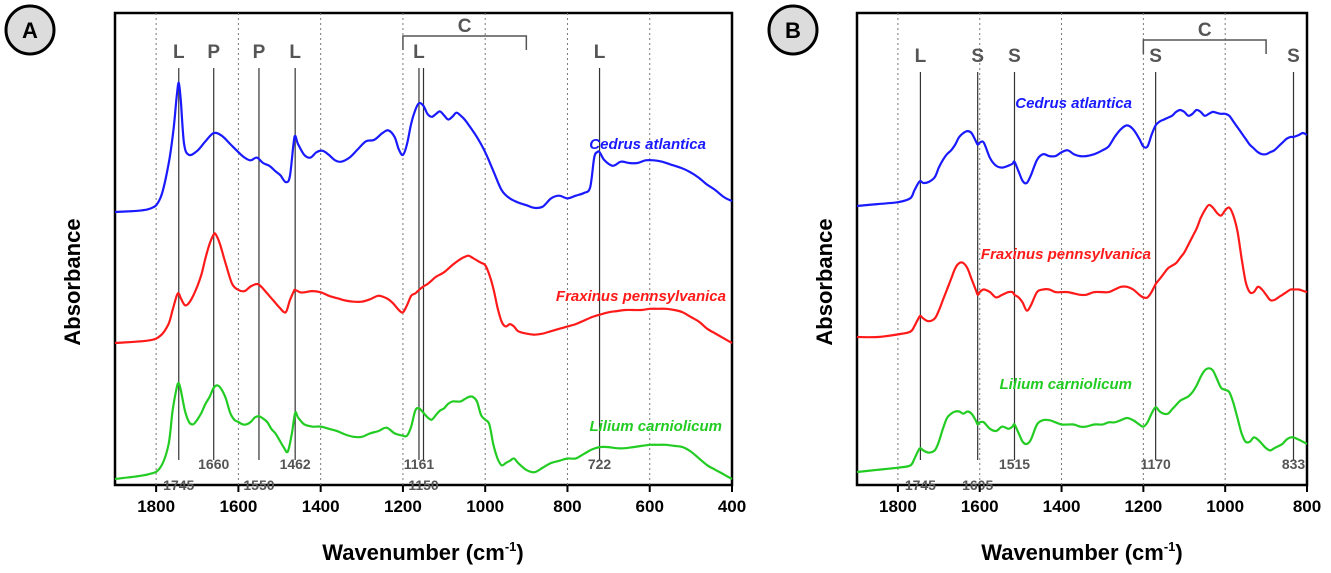 This screenshot has width=1331, height=573. I want to click on panel-a-x-axis-title-main: Wavenumber (cm, so click(413, 552).